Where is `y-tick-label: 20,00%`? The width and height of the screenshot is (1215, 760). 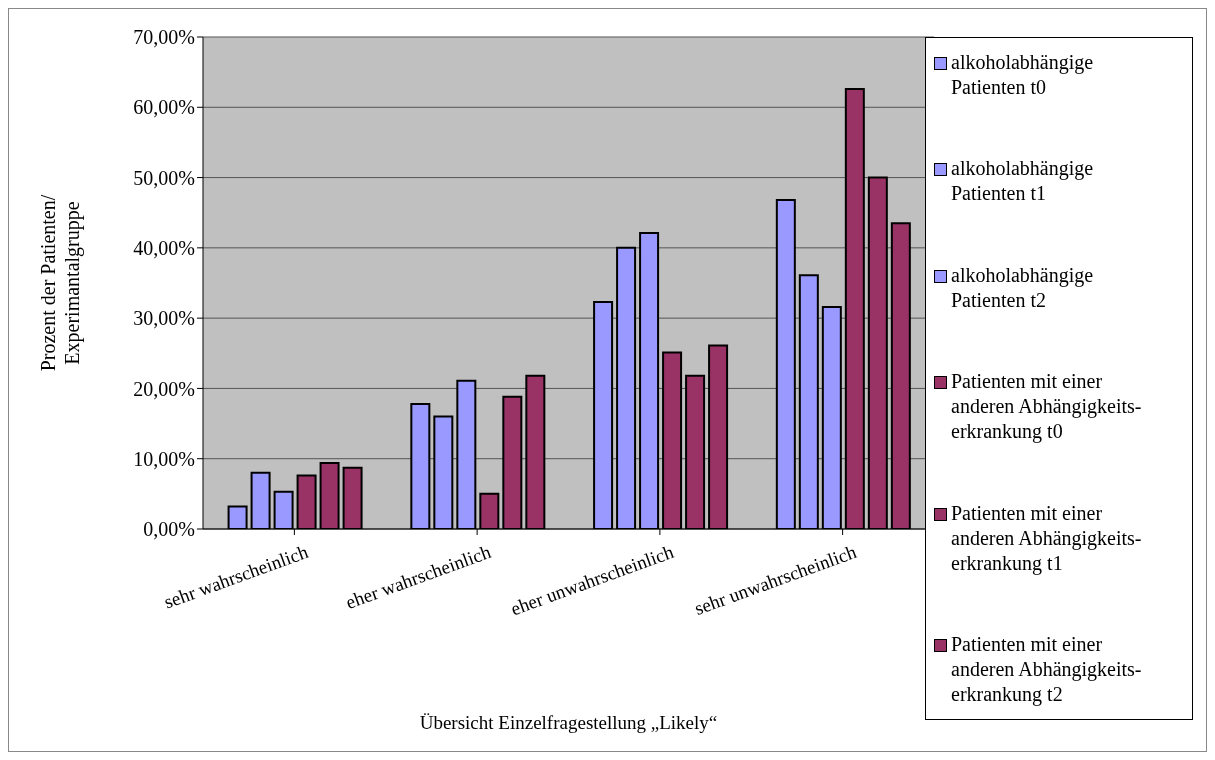 y-tick-label: 20,00% is located at coordinates (164, 388).